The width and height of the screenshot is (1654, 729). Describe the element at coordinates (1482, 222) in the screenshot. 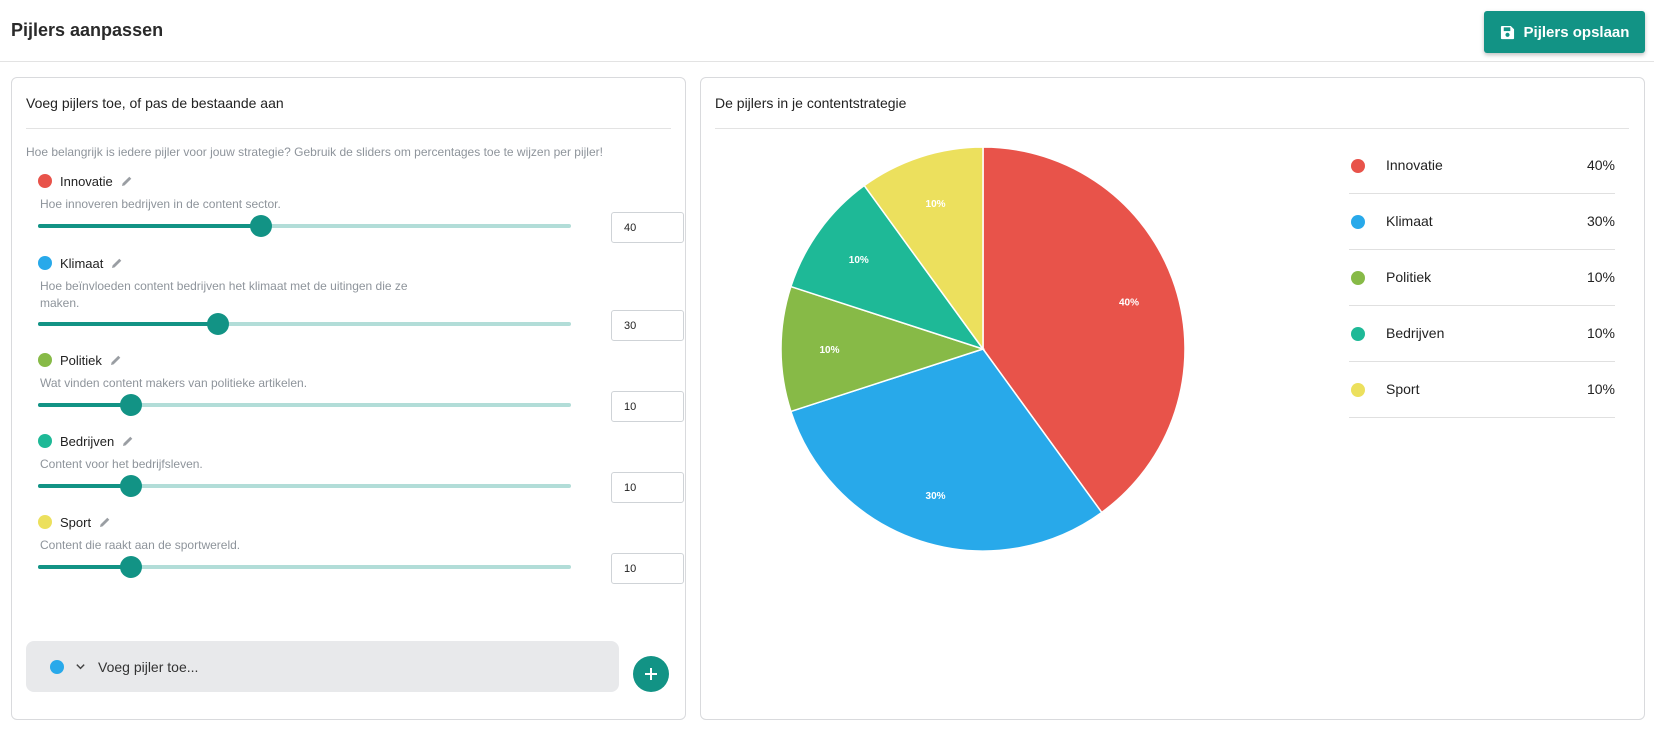

I see `legend-item-klimaat: Klimaat 30%` at that location.